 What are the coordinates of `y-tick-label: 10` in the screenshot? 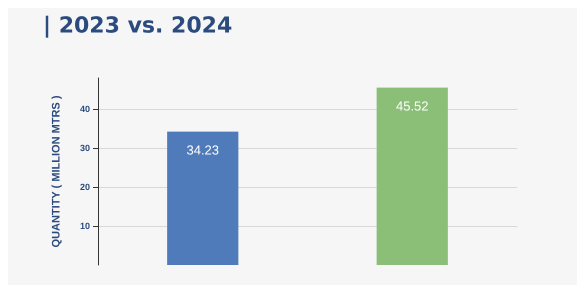 It's located at (85, 226).